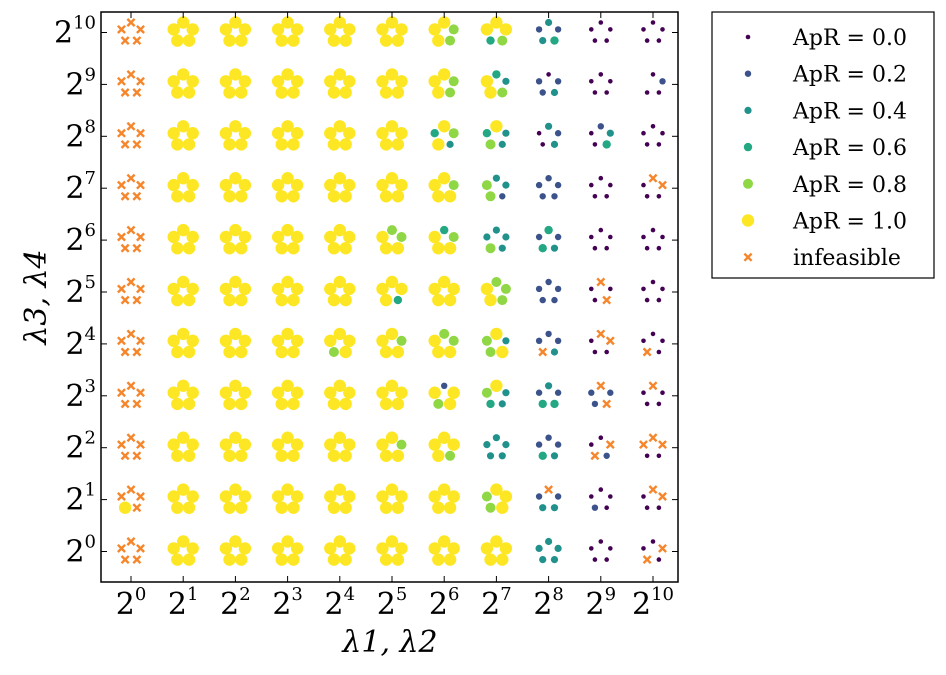 This screenshot has width=946, height=675. Describe the element at coordinates (80, 343) in the screenshot. I see `y-tick-label: 24` at that location.